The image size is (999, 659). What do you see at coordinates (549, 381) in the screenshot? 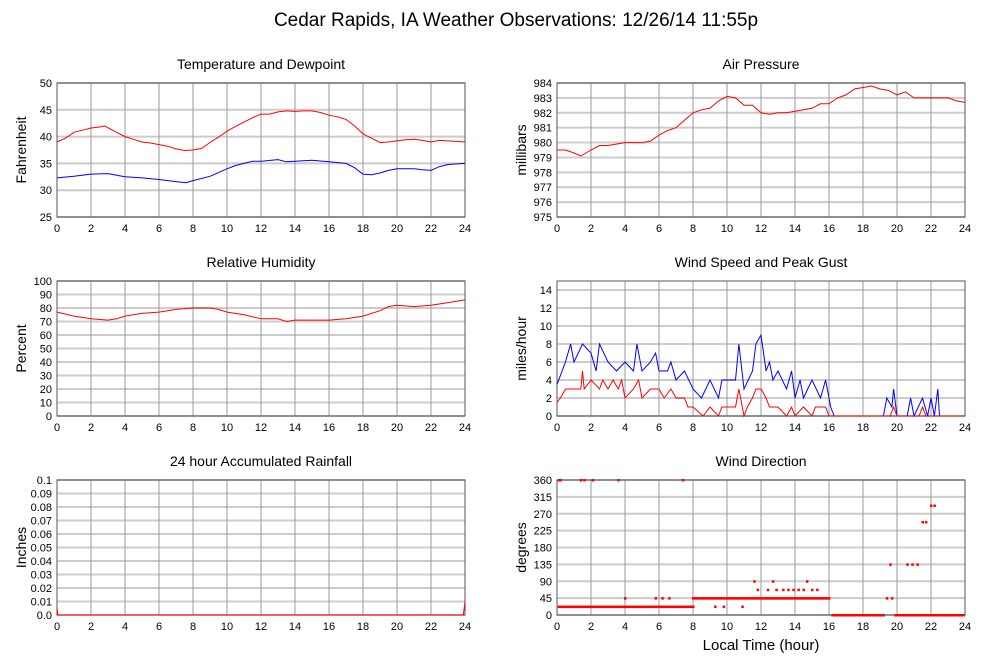
I see `y-tick-label: 4` at bounding box center [549, 381].